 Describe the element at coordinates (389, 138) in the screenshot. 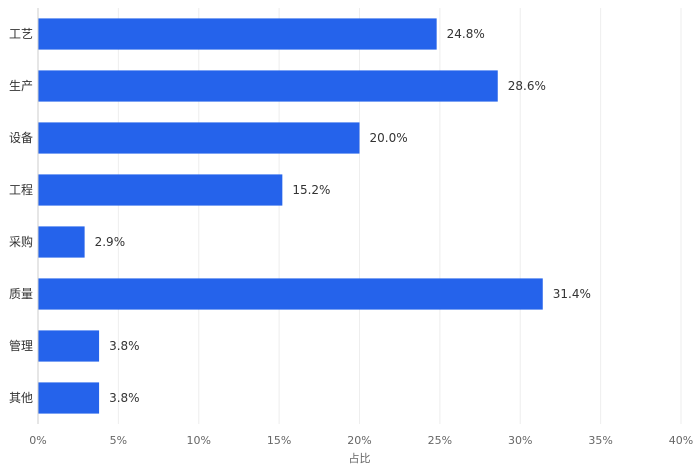

I see `data-label: 20.0%` at that location.